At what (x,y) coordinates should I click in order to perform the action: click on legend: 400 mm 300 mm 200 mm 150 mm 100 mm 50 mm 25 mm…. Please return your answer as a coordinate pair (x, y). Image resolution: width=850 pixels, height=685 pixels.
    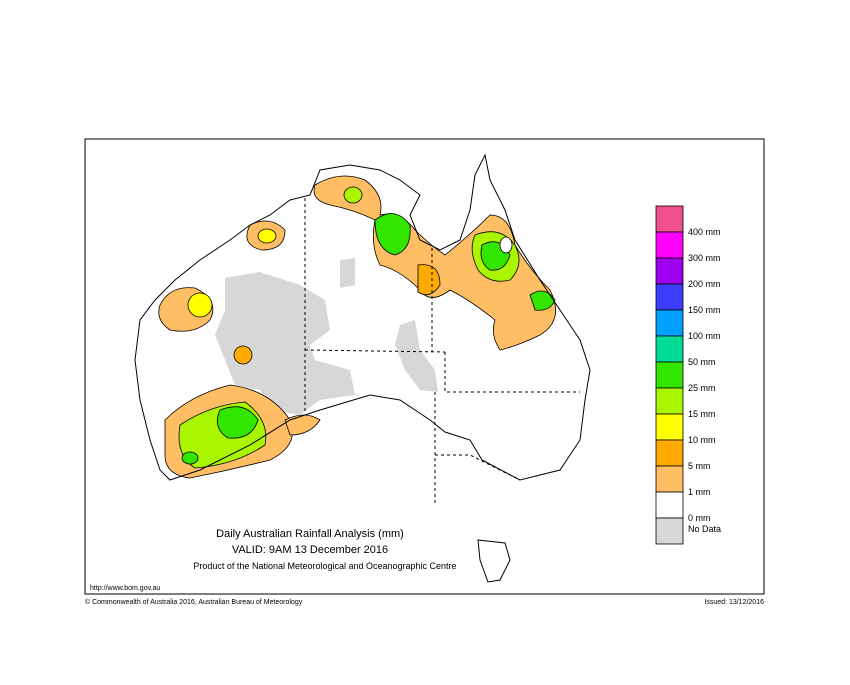
    Looking at the image, I should click on (688, 375).